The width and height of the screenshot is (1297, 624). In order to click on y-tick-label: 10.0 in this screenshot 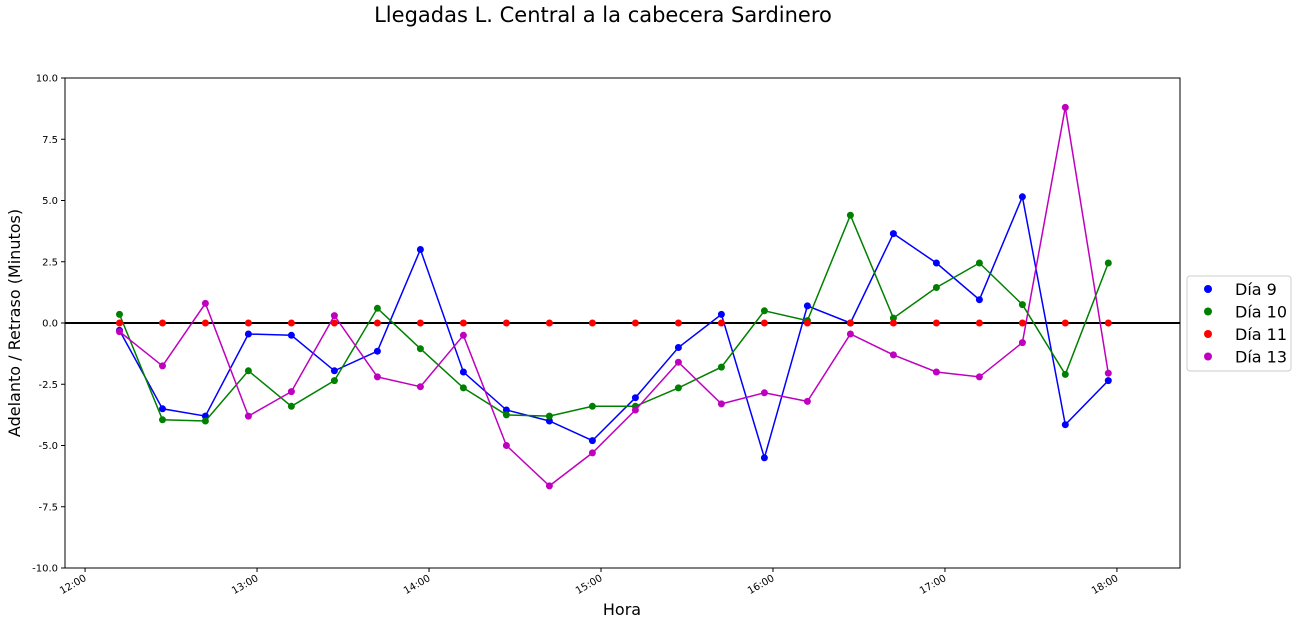, I will do `click(47, 79)`.